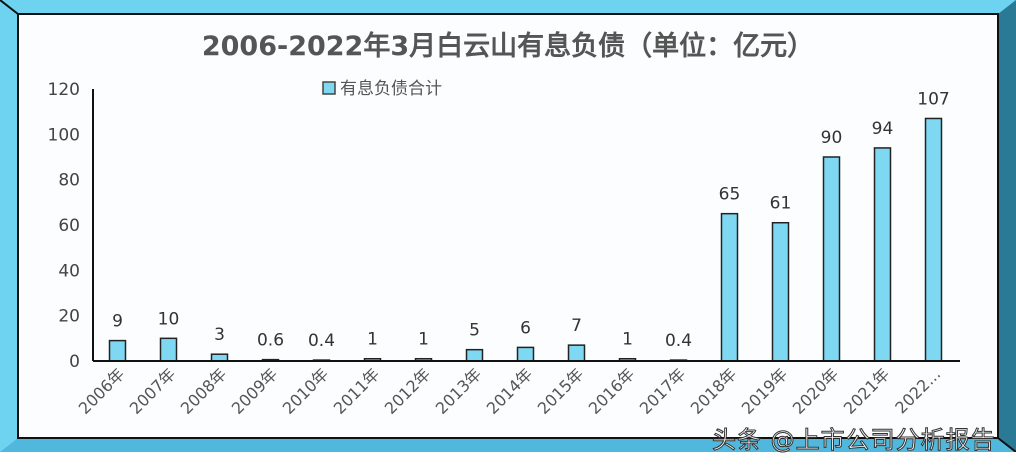 This screenshot has width=1016, height=465. I want to click on data-label: 61, so click(781, 204).